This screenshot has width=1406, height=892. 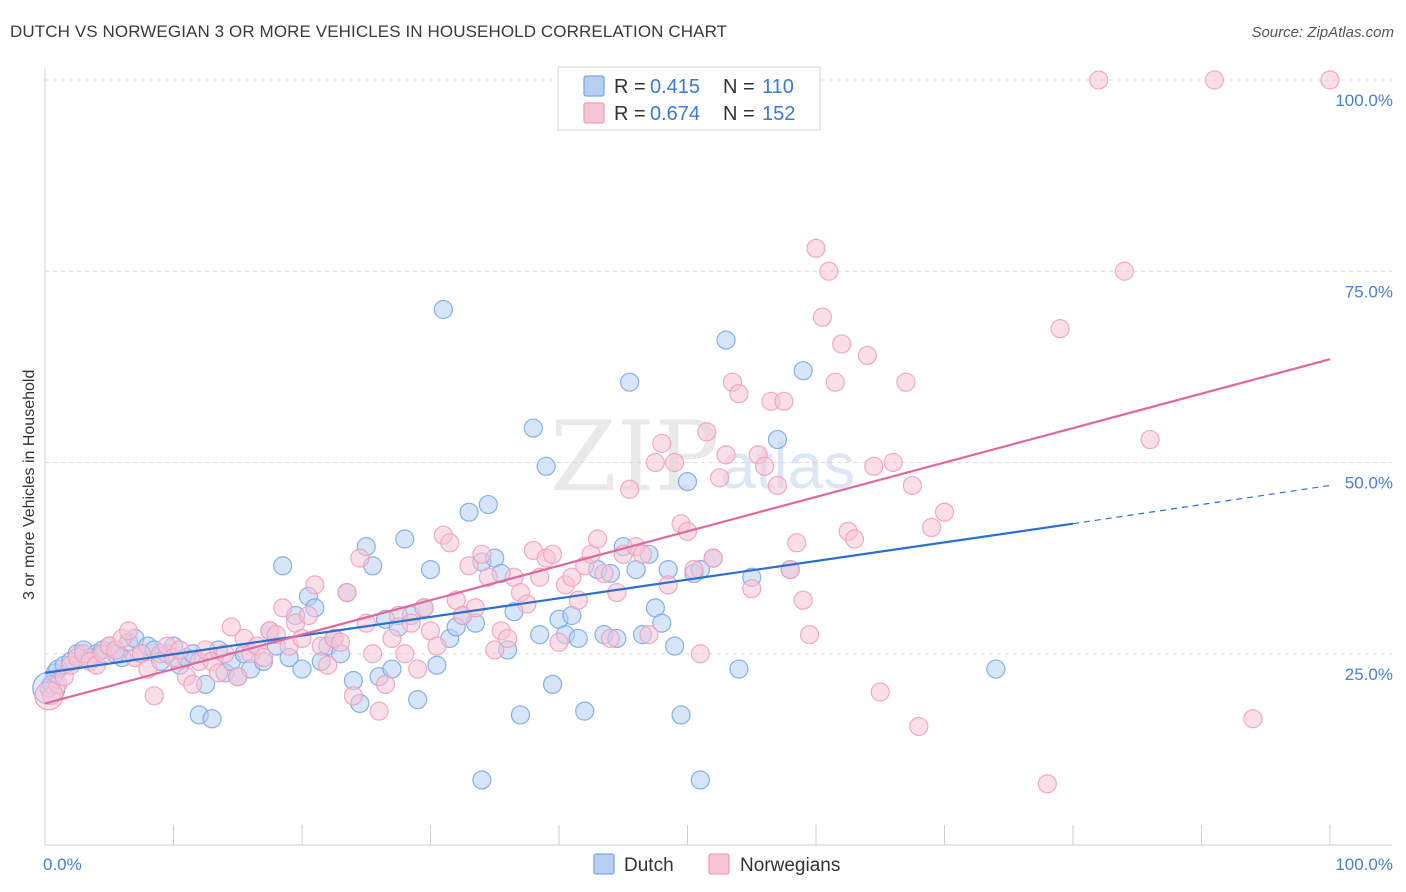 I want to click on y-axis-label: 3 or more Vehicles in Household, so click(x=29, y=485).